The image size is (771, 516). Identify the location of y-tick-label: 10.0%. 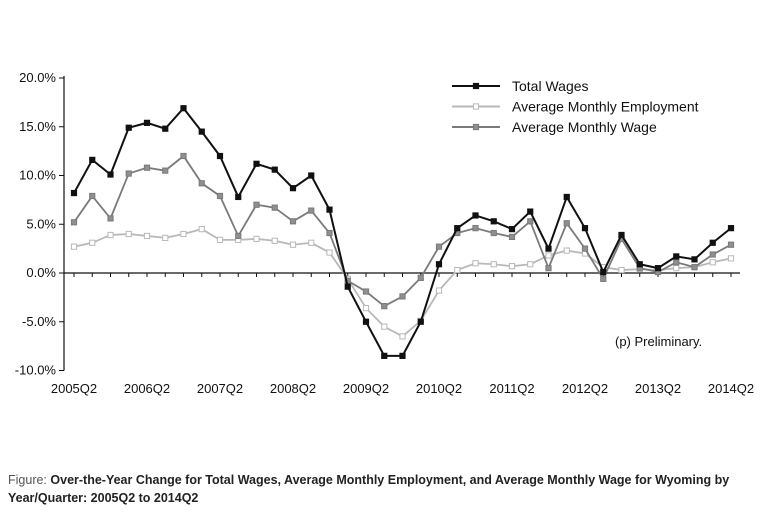
(37, 175).